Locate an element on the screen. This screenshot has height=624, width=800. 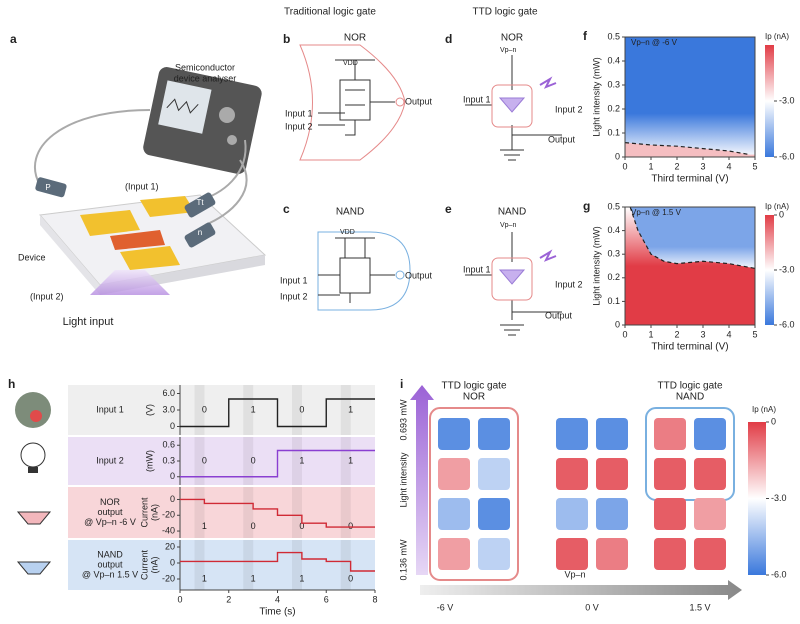
row-label: @ Vp–n 1.5 V is located at coordinates (110, 574).